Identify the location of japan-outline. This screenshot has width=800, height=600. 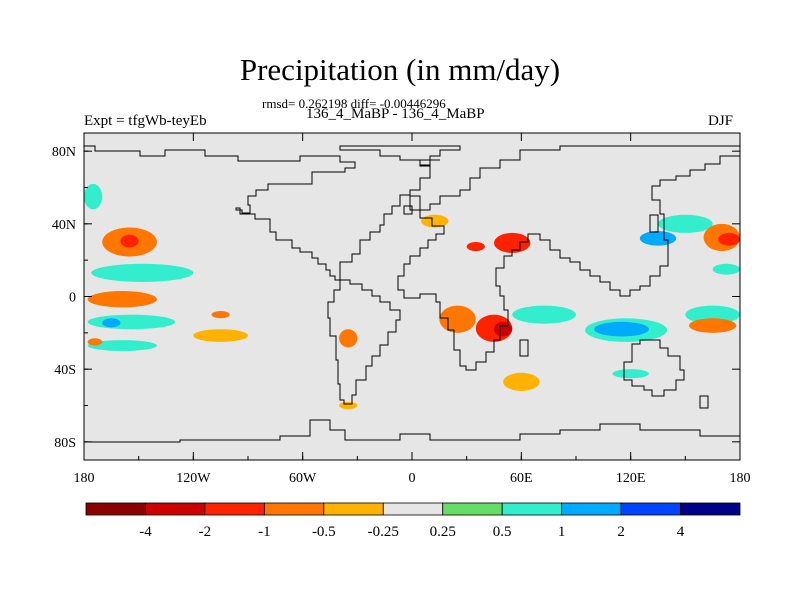
(654, 223).